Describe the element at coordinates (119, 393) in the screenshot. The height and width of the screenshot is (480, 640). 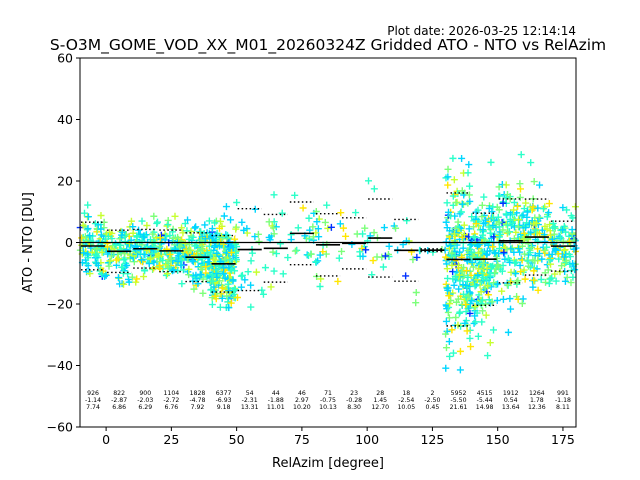
I see `bin-count-label: 822` at that location.